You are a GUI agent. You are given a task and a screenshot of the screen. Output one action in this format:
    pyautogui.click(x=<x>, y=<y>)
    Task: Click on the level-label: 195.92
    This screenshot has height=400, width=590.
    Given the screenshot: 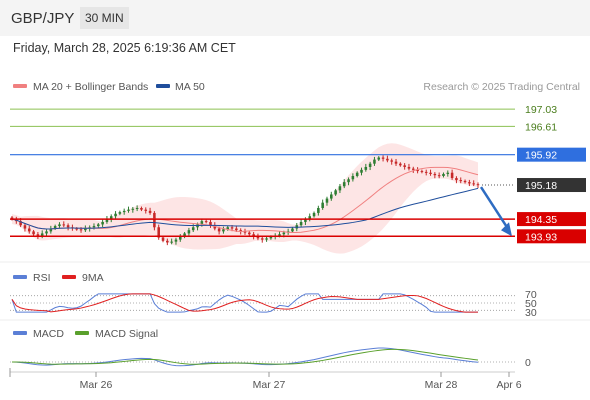 What is the action you would take?
    pyautogui.click(x=541, y=156)
    